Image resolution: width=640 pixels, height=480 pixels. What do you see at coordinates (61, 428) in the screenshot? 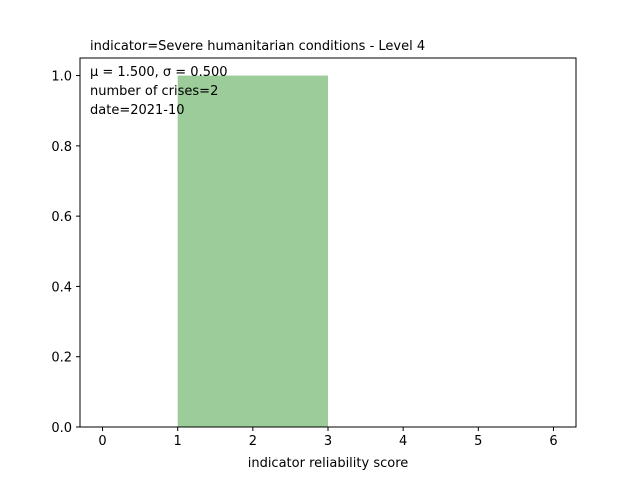
I see `y-tick-label: 0.0` at bounding box center [61, 428].